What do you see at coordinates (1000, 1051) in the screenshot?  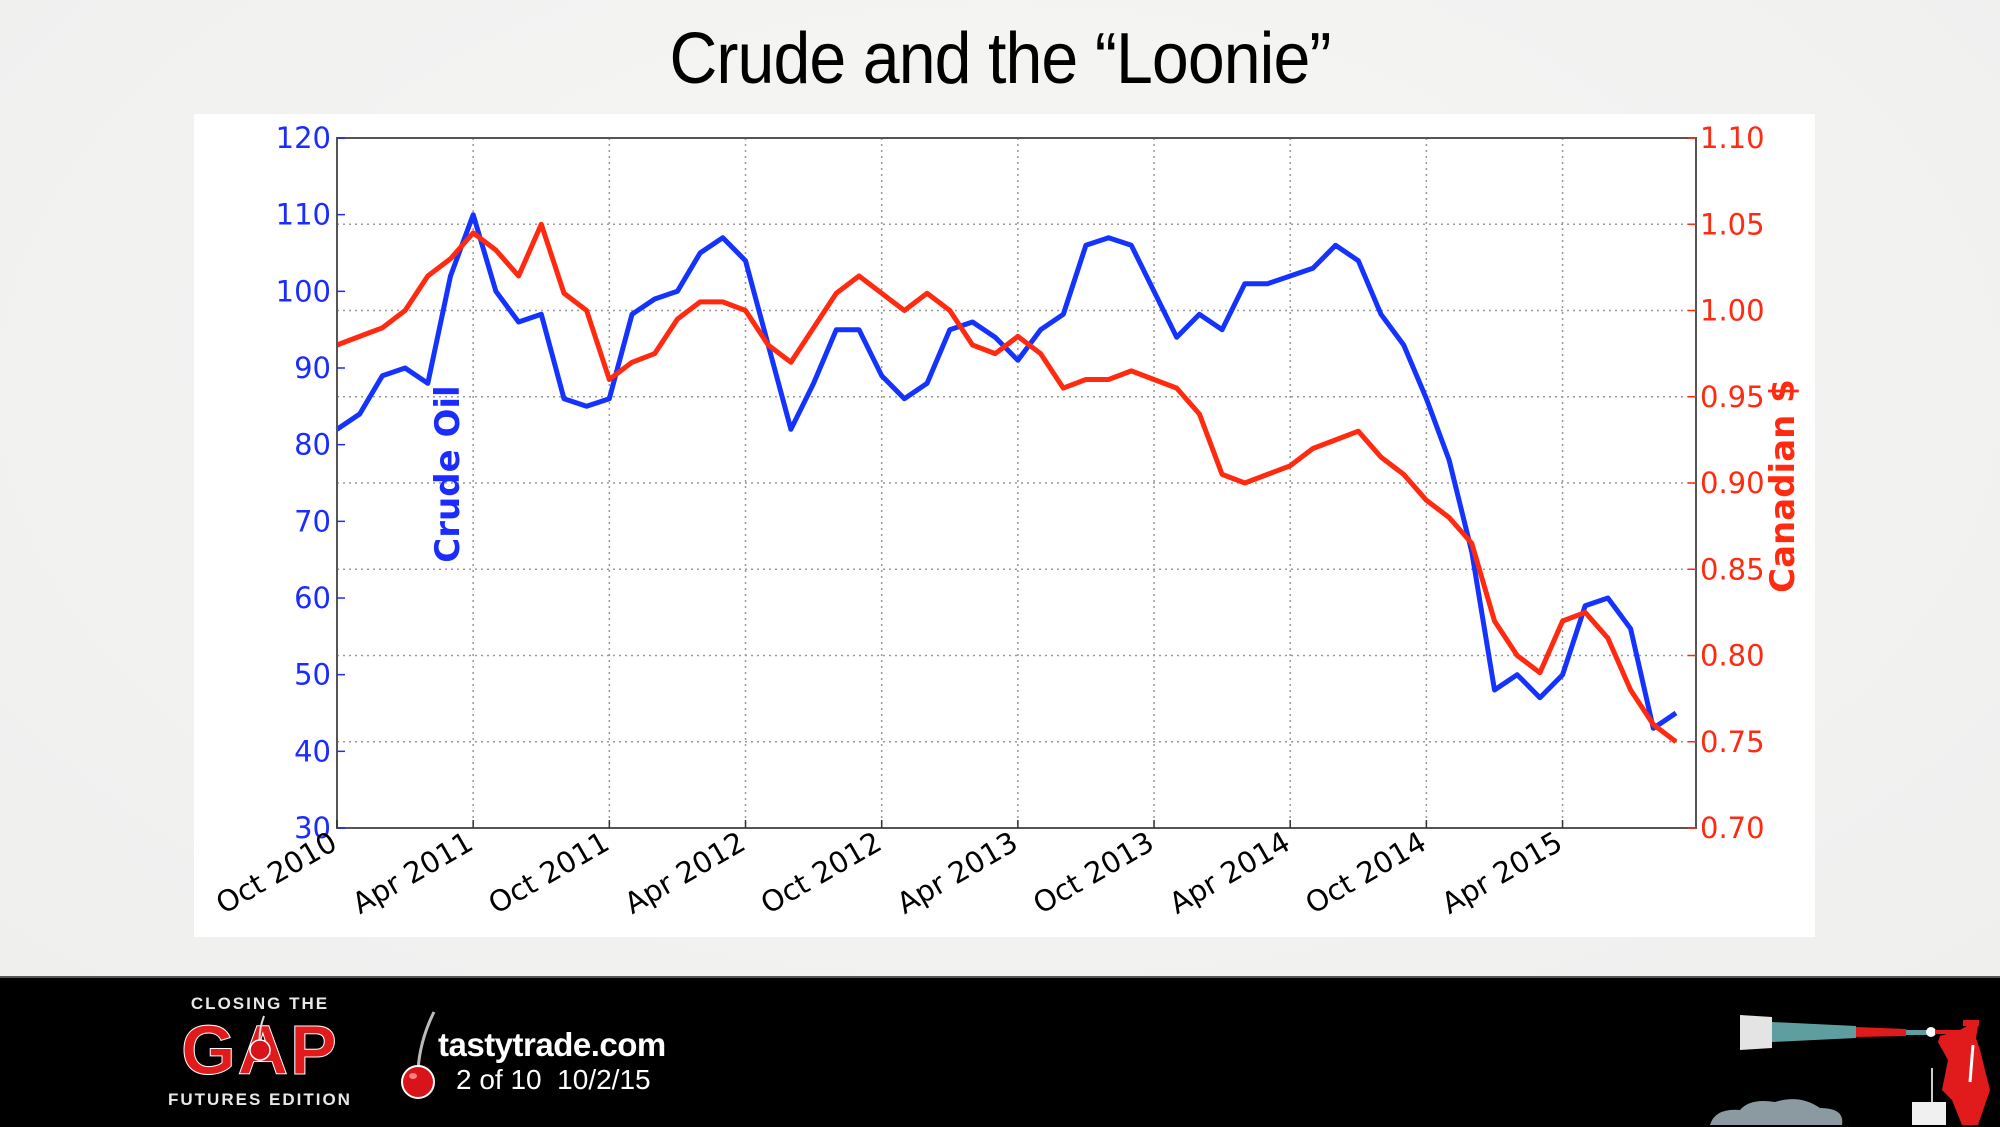 I see `footer-bar` at bounding box center [1000, 1051].